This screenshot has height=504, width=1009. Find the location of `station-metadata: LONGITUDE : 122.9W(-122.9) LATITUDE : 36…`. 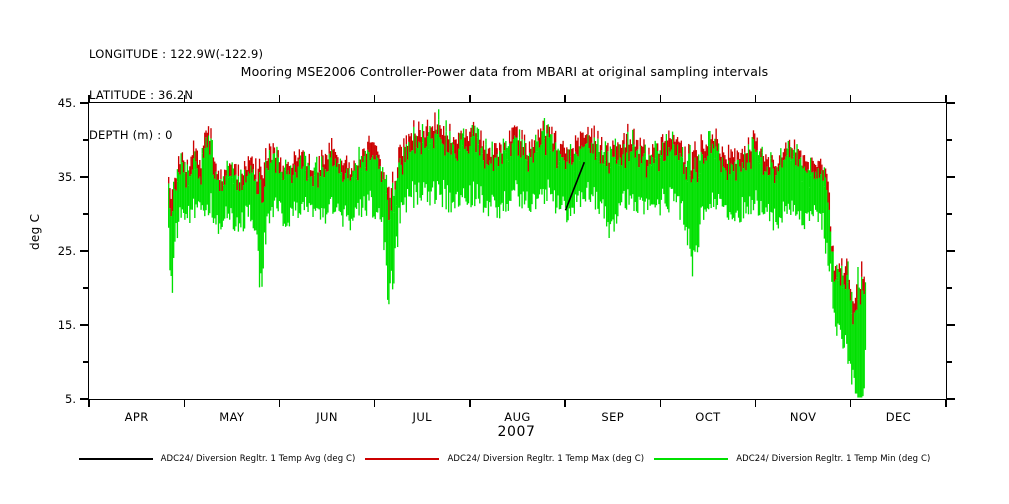

station-metadata: LONGITUDE : 122.9W(-122.9) LATITUDE : 36… is located at coordinates (176, 95).